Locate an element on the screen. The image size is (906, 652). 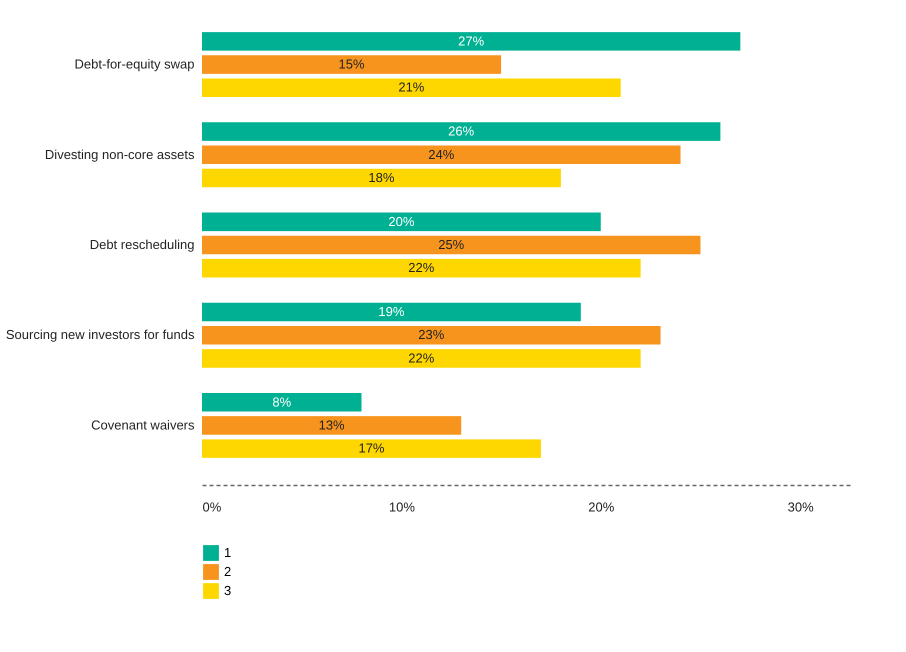
data-label: 24% is located at coordinates (441, 154).